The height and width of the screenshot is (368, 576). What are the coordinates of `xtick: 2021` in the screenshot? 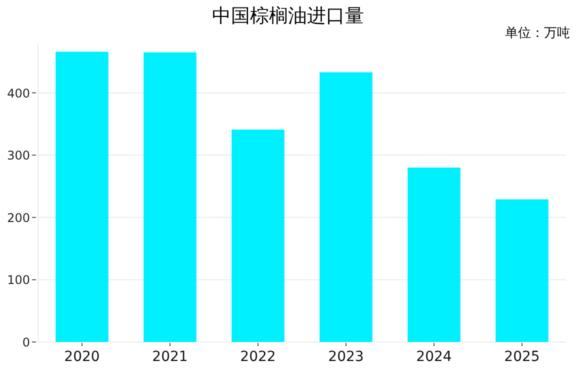 It's located at (170, 357).